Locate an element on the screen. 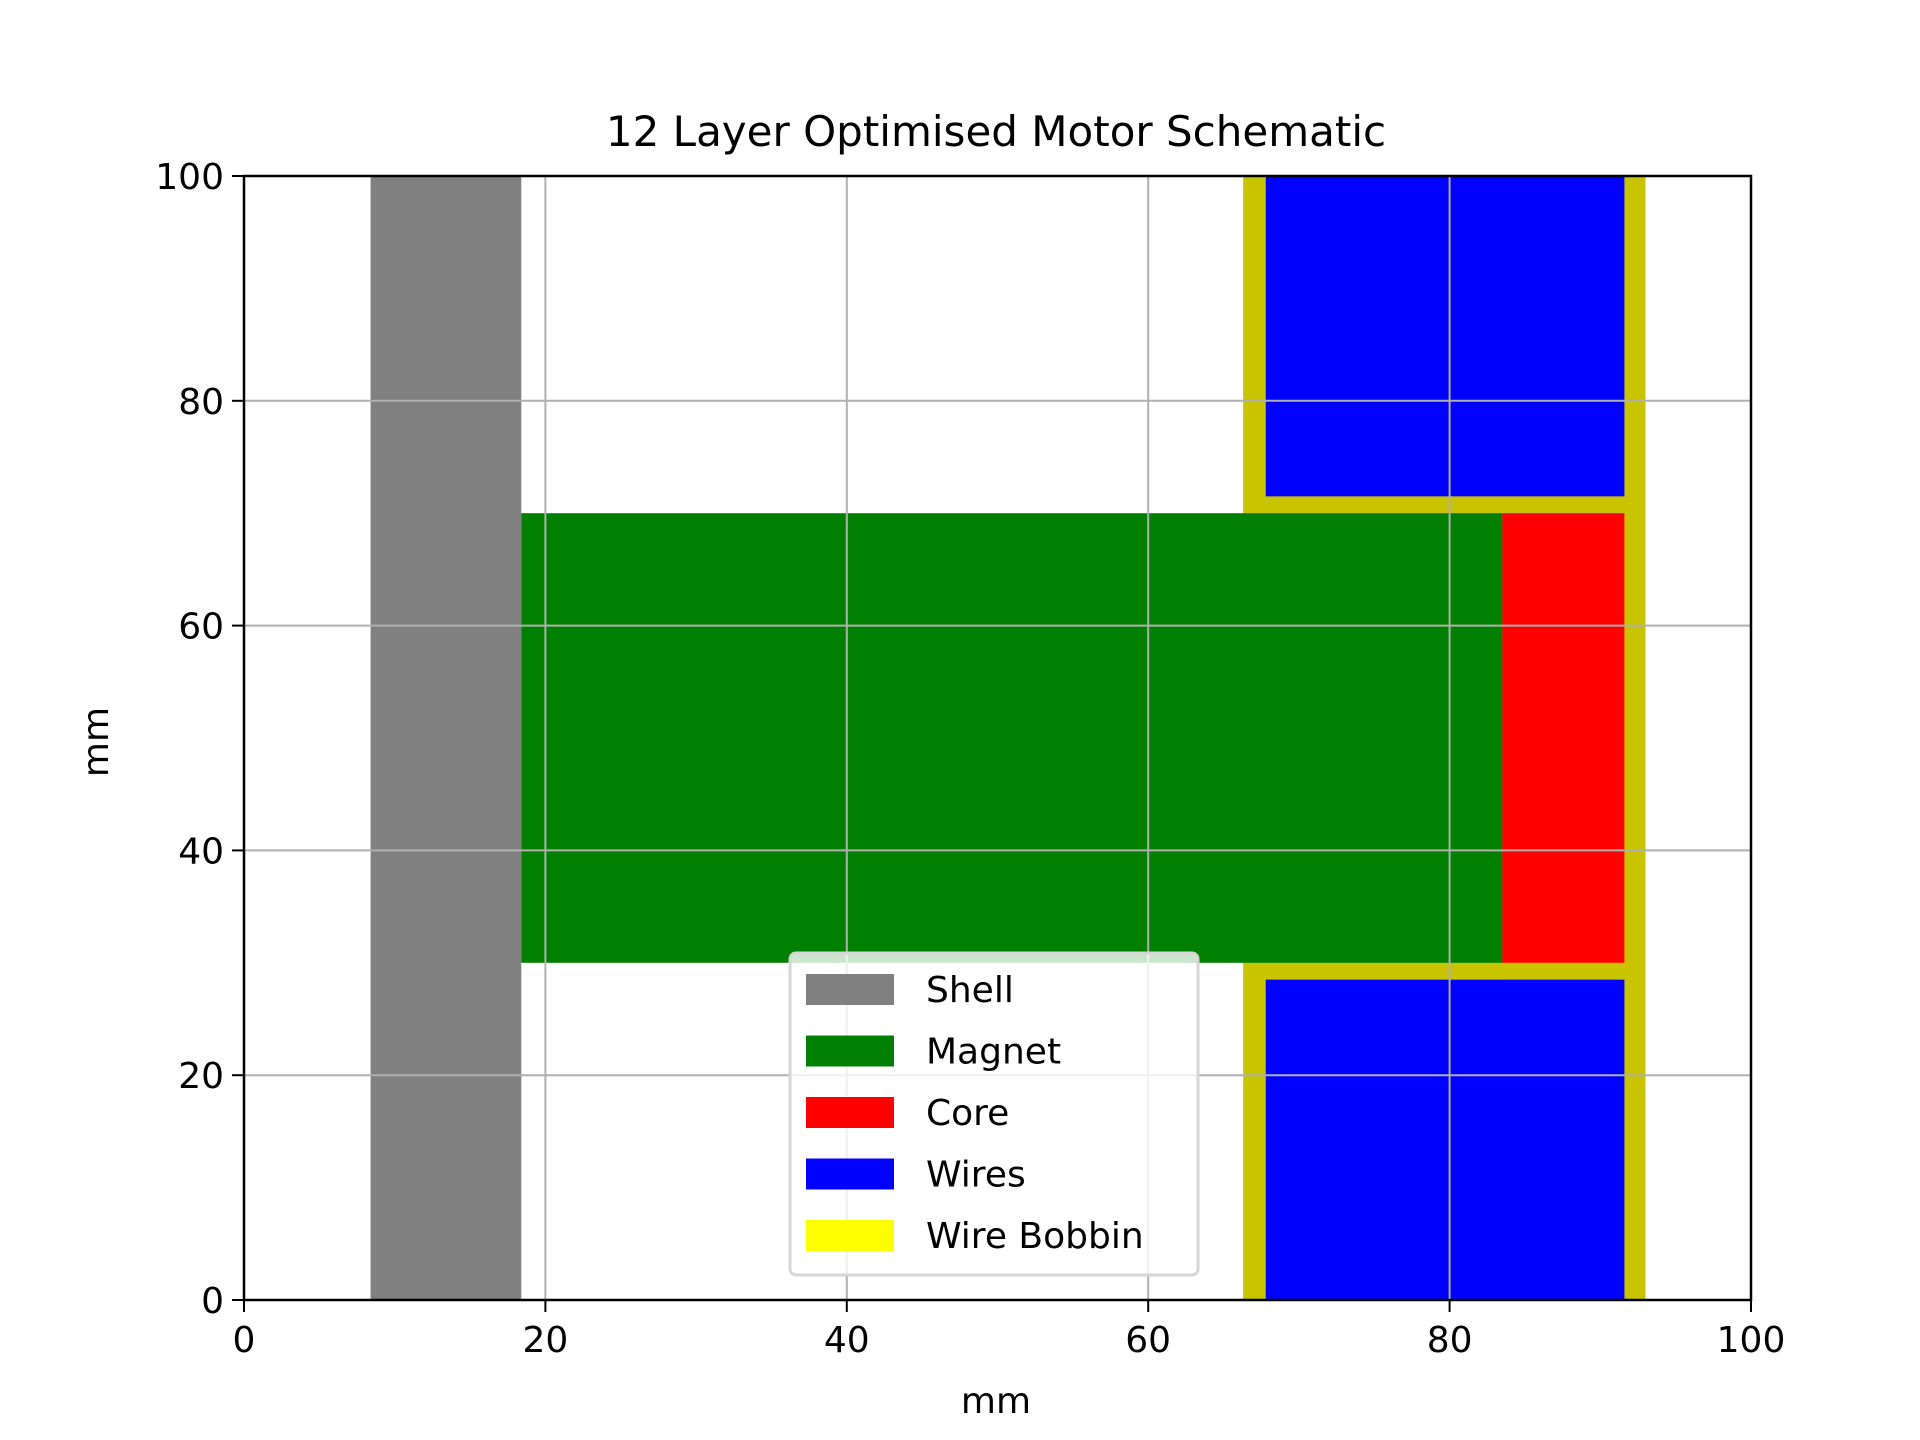  legend-box is located at coordinates (994, 1114).